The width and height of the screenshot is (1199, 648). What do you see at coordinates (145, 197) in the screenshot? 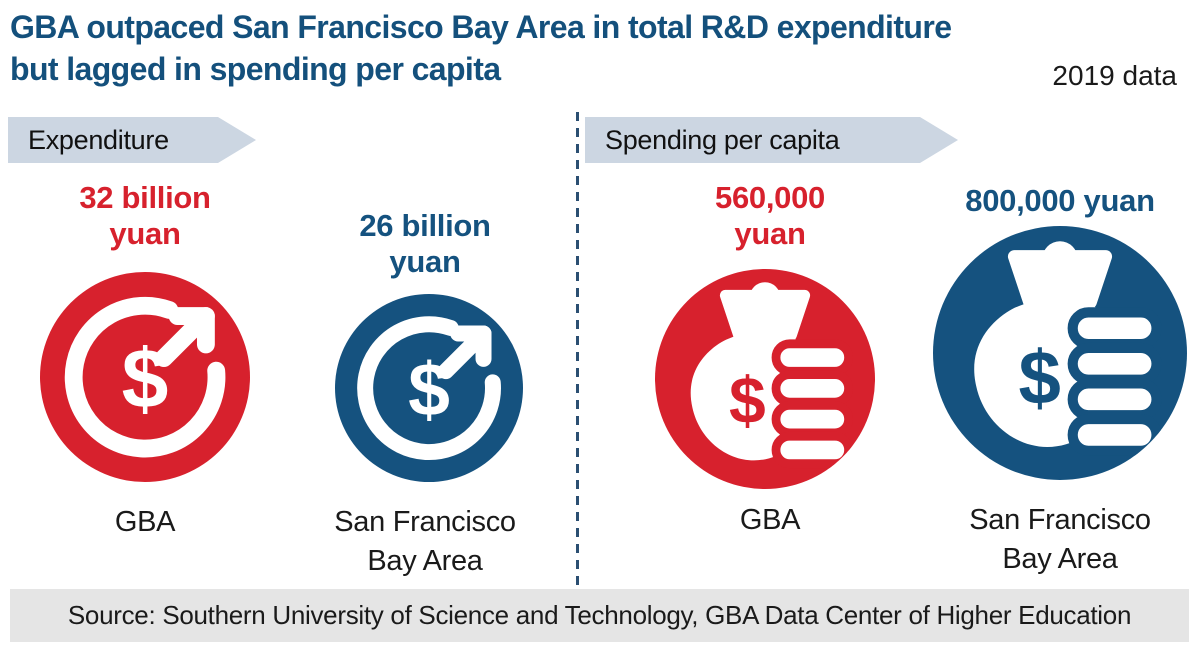
I see `value-line: 32 billion` at bounding box center [145, 197].